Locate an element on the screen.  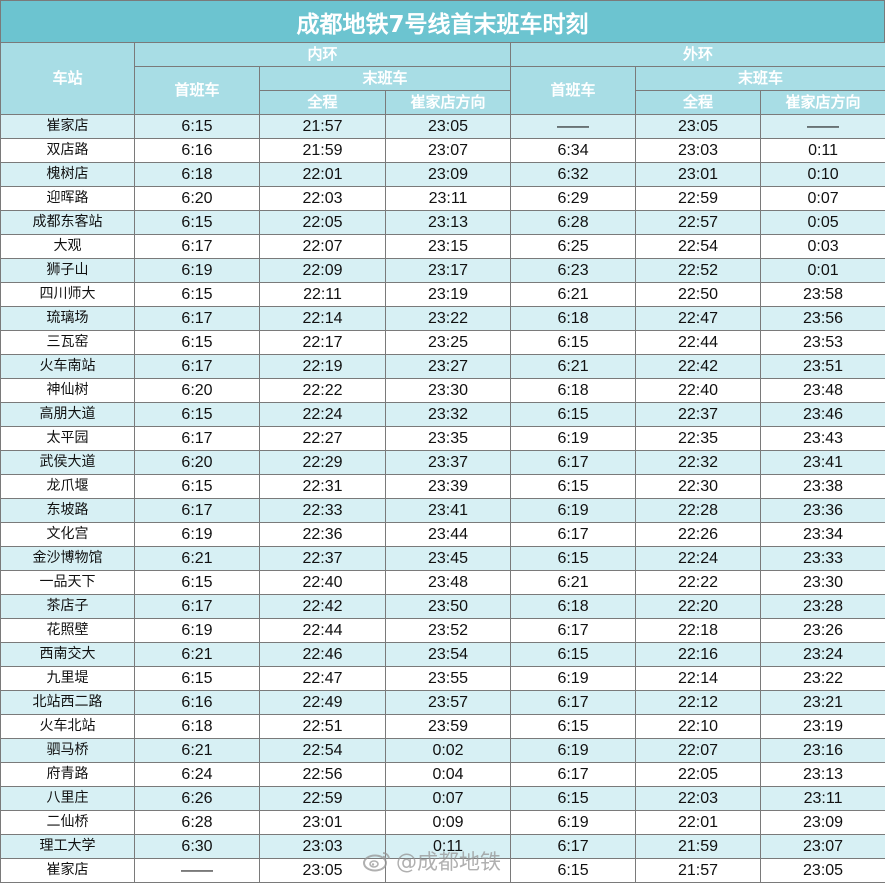
table-row: 火车北站 6:18 22:51 23:59 6:15 22:10 23:19 is located at coordinates (442, 726).